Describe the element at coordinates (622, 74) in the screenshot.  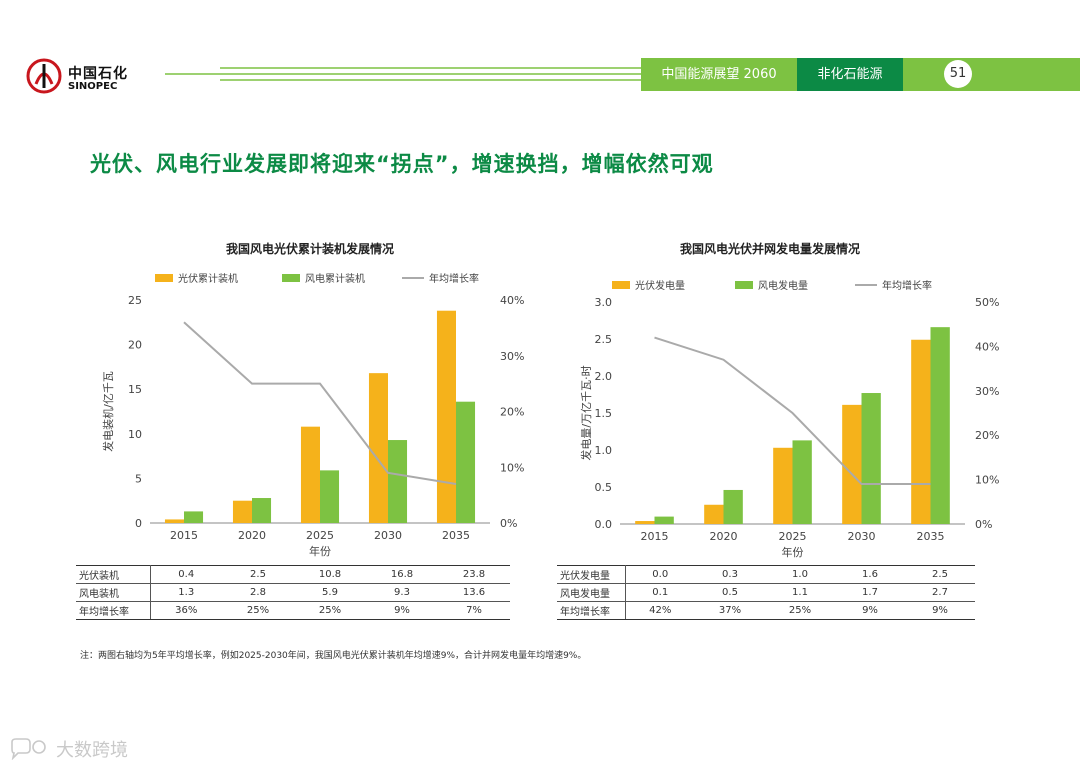
I see `header-rule-lines` at that location.